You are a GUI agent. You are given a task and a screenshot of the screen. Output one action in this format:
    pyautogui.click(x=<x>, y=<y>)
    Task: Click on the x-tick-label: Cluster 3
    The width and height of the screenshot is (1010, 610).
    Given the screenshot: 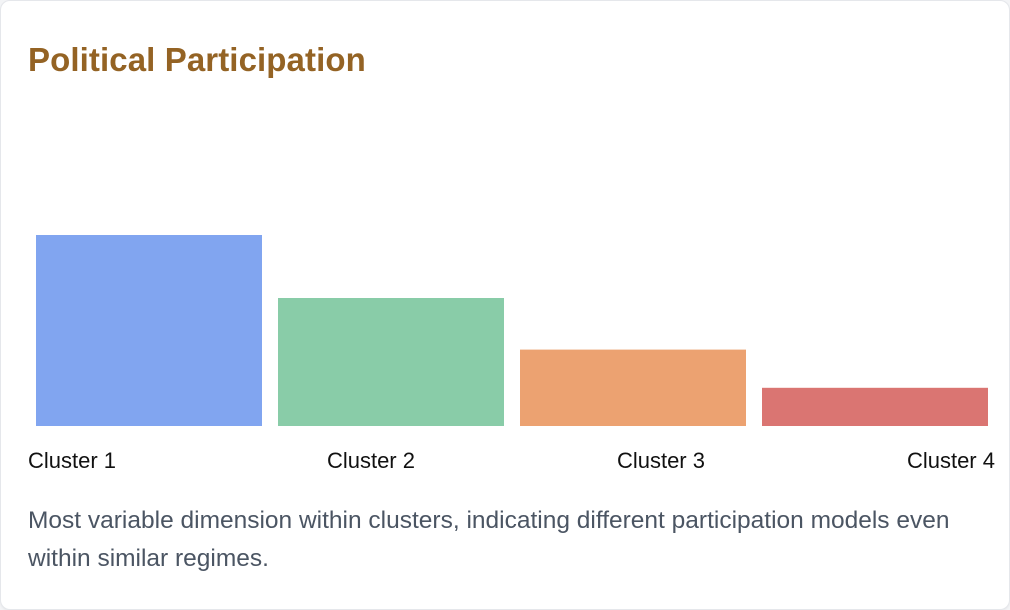 What is the action you would take?
    pyautogui.click(x=661, y=460)
    